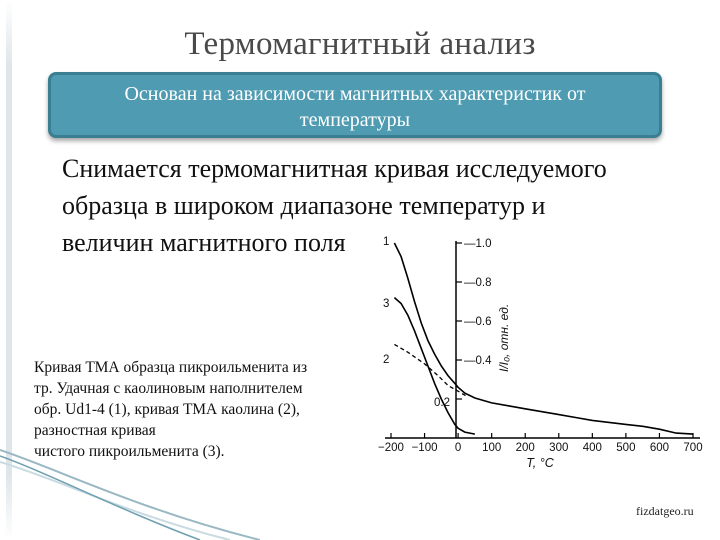 This screenshot has height=540, width=720. Describe the element at coordinates (458, 448) in the screenshot. I see `x-tick-label: 0` at that location.